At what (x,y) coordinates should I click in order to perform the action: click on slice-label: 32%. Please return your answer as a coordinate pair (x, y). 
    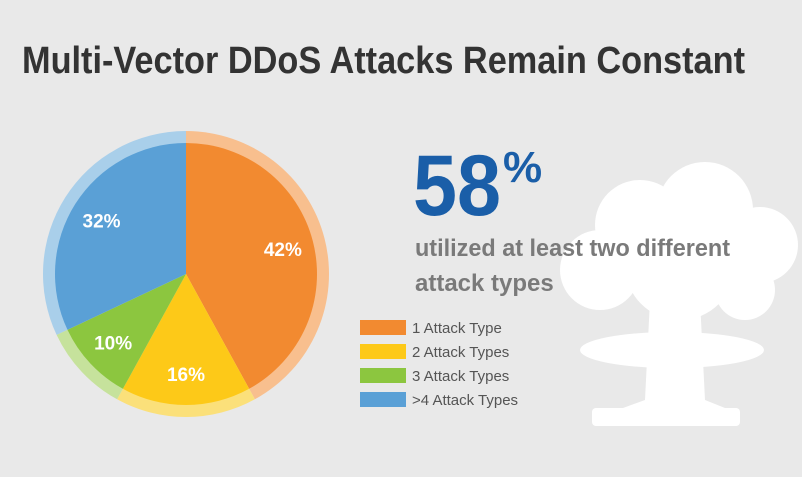
    Looking at the image, I should click on (102, 221).